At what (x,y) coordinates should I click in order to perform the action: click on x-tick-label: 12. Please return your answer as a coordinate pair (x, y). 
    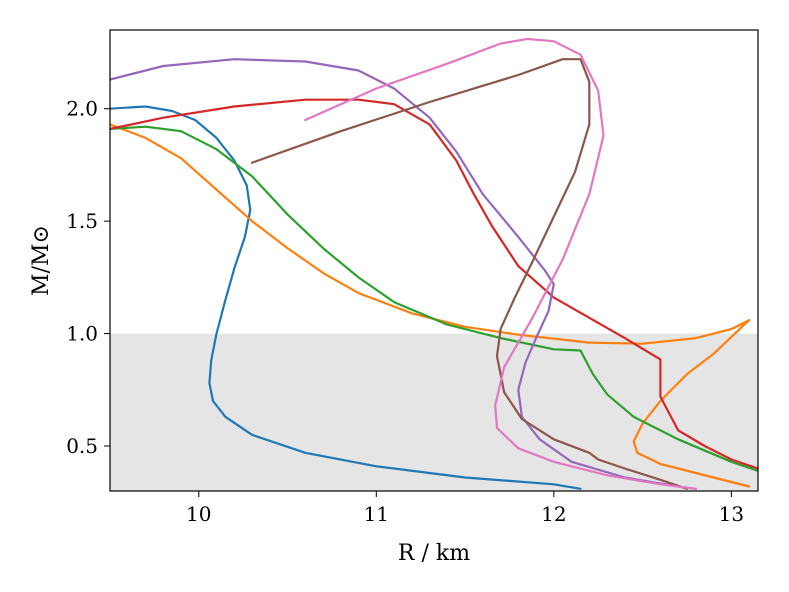
    Looking at the image, I should click on (553, 514).